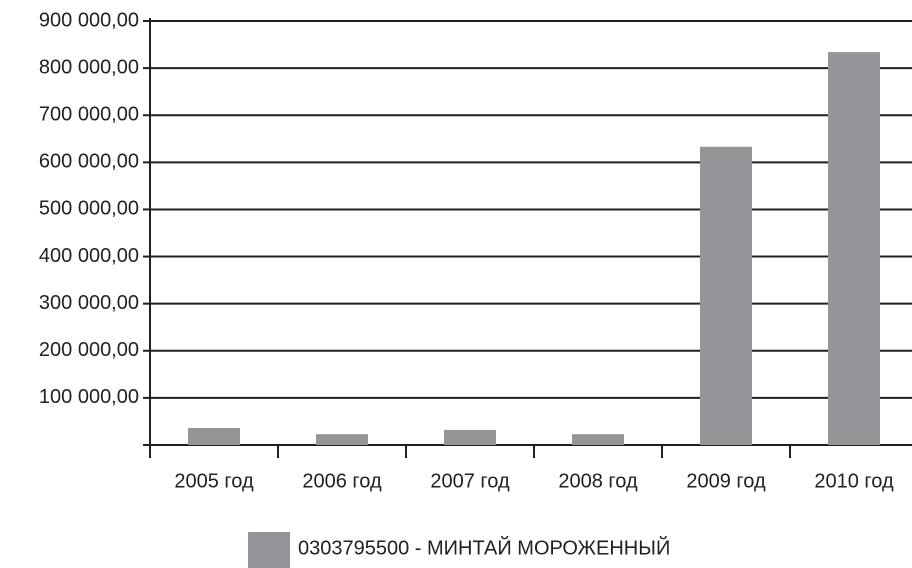 Image resolution: width=912 pixels, height=568 pixels. Describe the element at coordinates (89, 67) in the screenshot. I see `y-tick-label: 800 000,00` at that location.